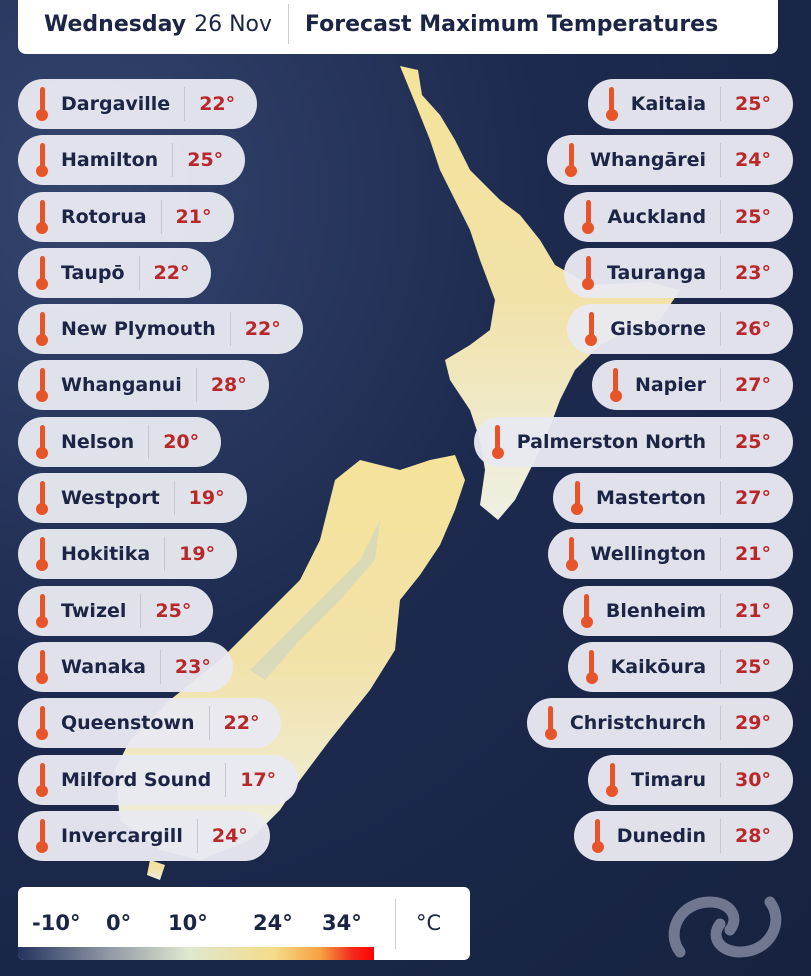 The height and width of the screenshot is (976, 811). What do you see at coordinates (244, 923) in the screenshot?
I see `temperature-legend: -10° 0° 10° 24° 34° °C` at bounding box center [244, 923].